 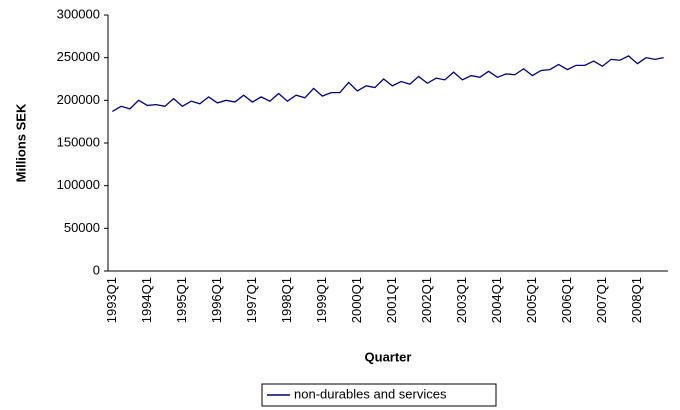 What do you see at coordinates (388, 83) in the screenshot?
I see `data-line` at bounding box center [388, 83].